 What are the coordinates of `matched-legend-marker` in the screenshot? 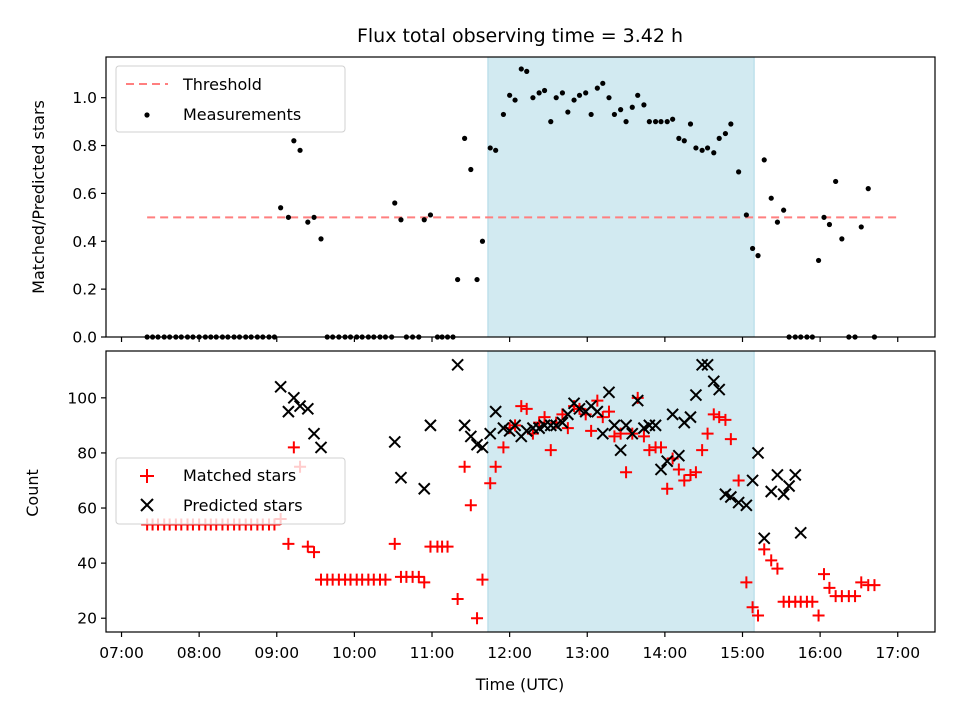 It's located at (147, 476).